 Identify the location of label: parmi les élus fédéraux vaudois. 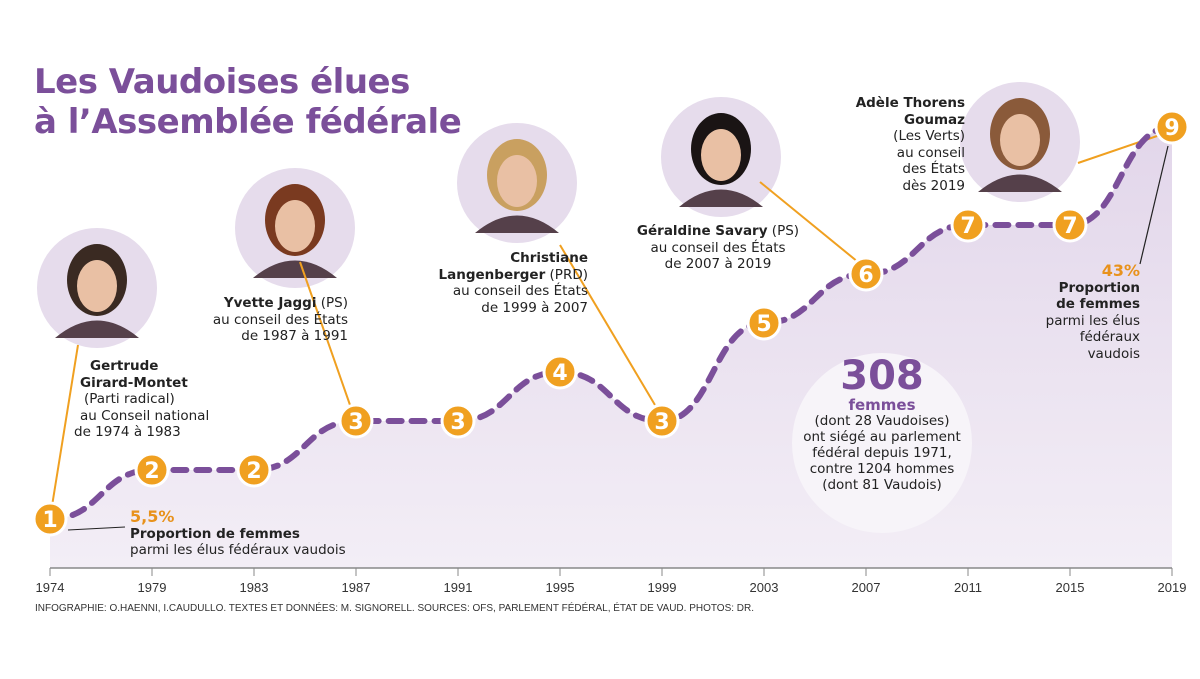
(238, 550).